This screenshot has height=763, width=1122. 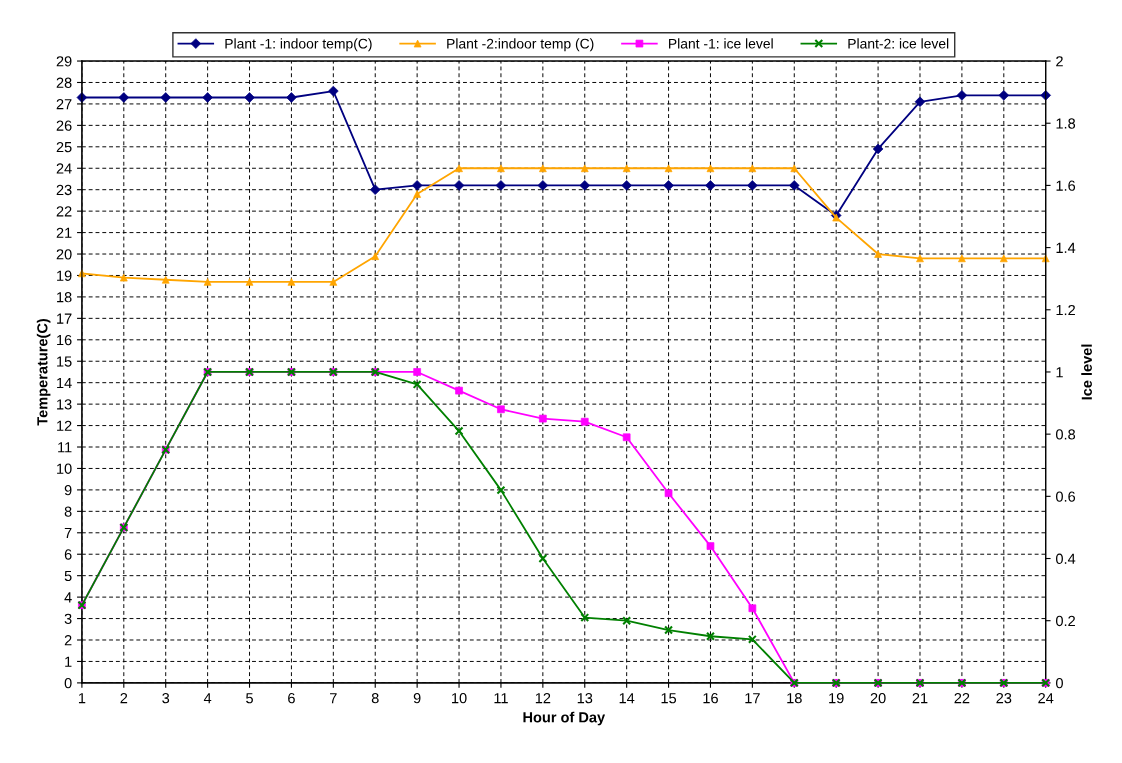 I want to click on x-tick-label: 24, so click(x=1046, y=698).